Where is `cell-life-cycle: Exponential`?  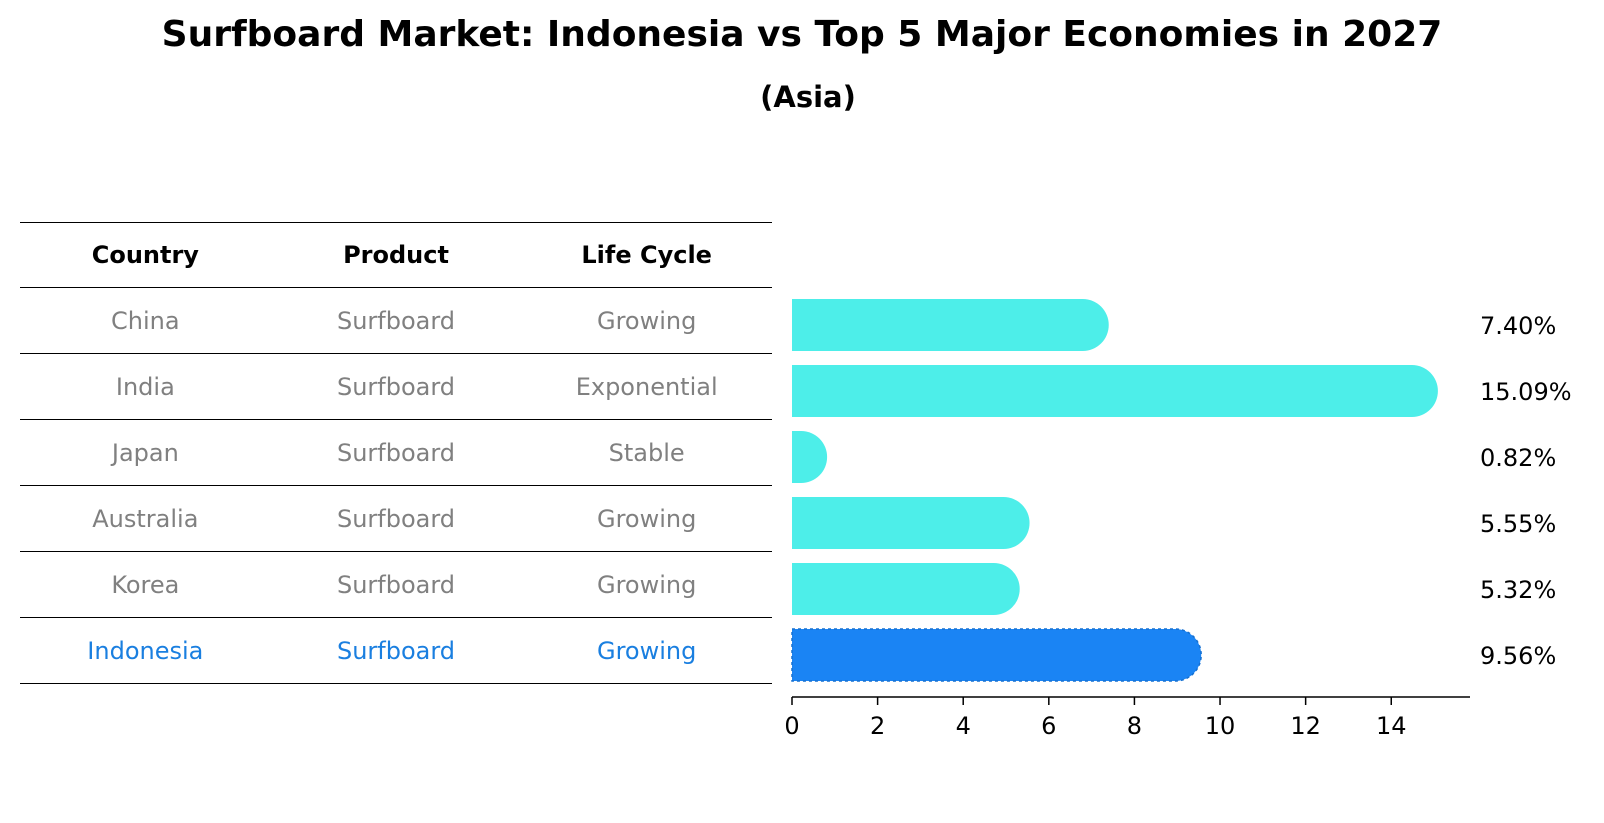 cell-life-cycle: Exponential is located at coordinates (646, 386).